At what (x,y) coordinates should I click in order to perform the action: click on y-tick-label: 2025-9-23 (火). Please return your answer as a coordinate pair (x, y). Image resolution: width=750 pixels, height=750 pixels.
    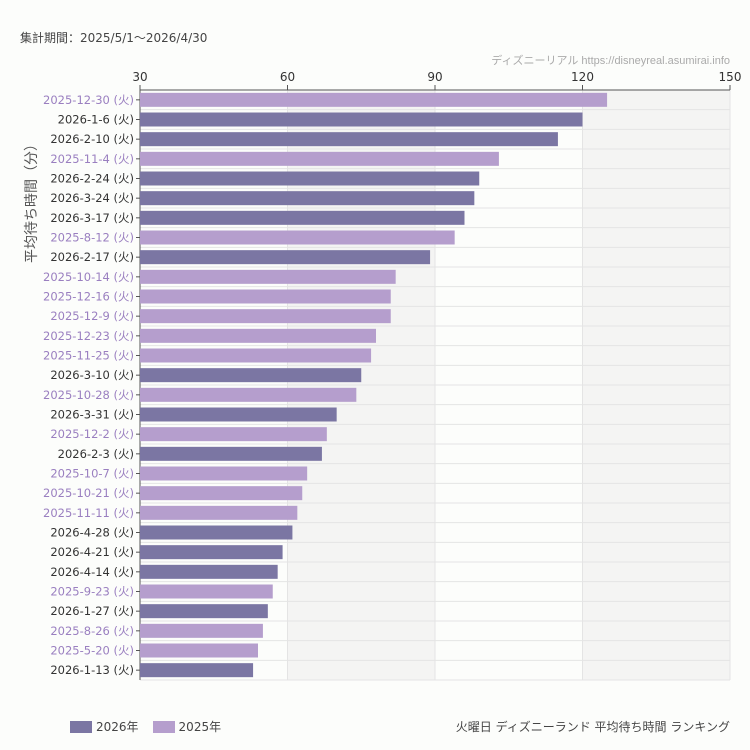
    Looking at the image, I should click on (92, 592).